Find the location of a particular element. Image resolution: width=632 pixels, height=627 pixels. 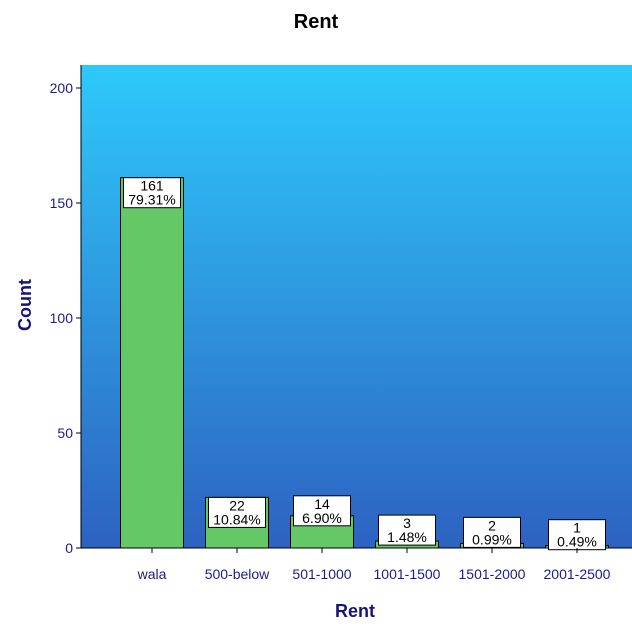

data-label-percent: 0.99% is located at coordinates (492, 539).